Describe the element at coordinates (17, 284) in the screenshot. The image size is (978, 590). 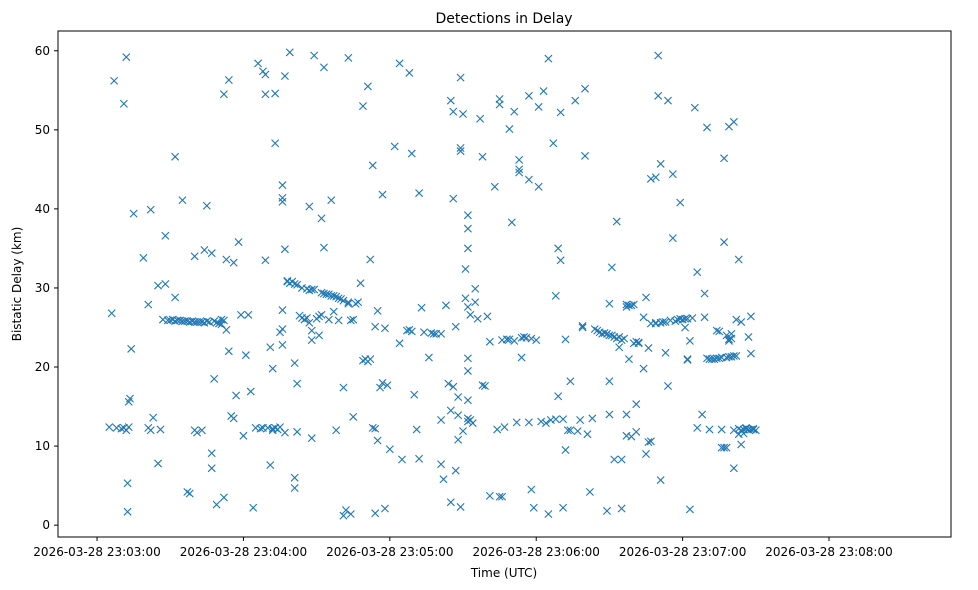
I see `y-axis-label: Bistatic Delay (km)` at that location.